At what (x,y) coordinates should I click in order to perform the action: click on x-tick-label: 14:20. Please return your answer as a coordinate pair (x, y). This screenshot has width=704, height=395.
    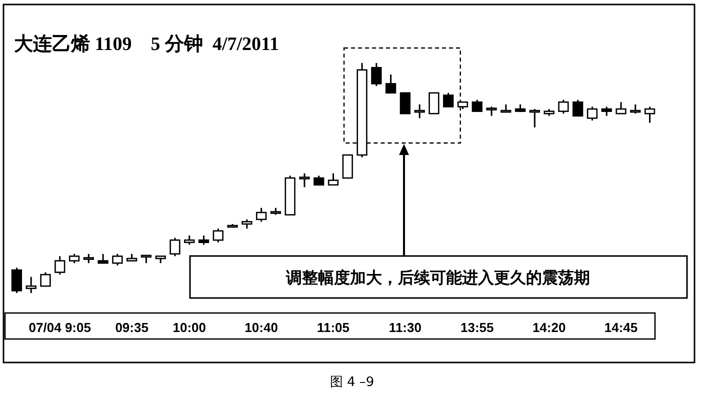
    Looking at the image, I should click on (549, 327).